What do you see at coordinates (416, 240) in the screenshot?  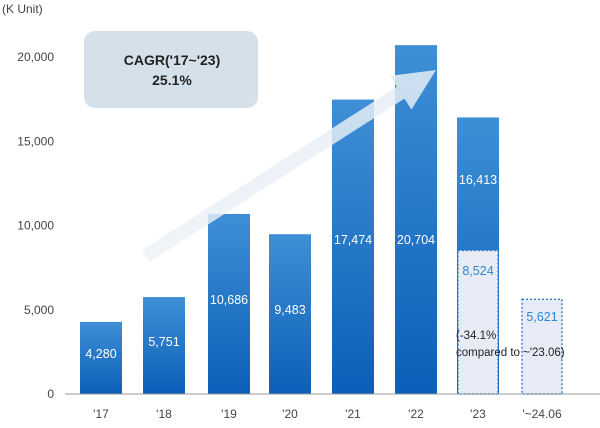 I see `bar-value-label: 20,704` at bounding box center [416, 240].